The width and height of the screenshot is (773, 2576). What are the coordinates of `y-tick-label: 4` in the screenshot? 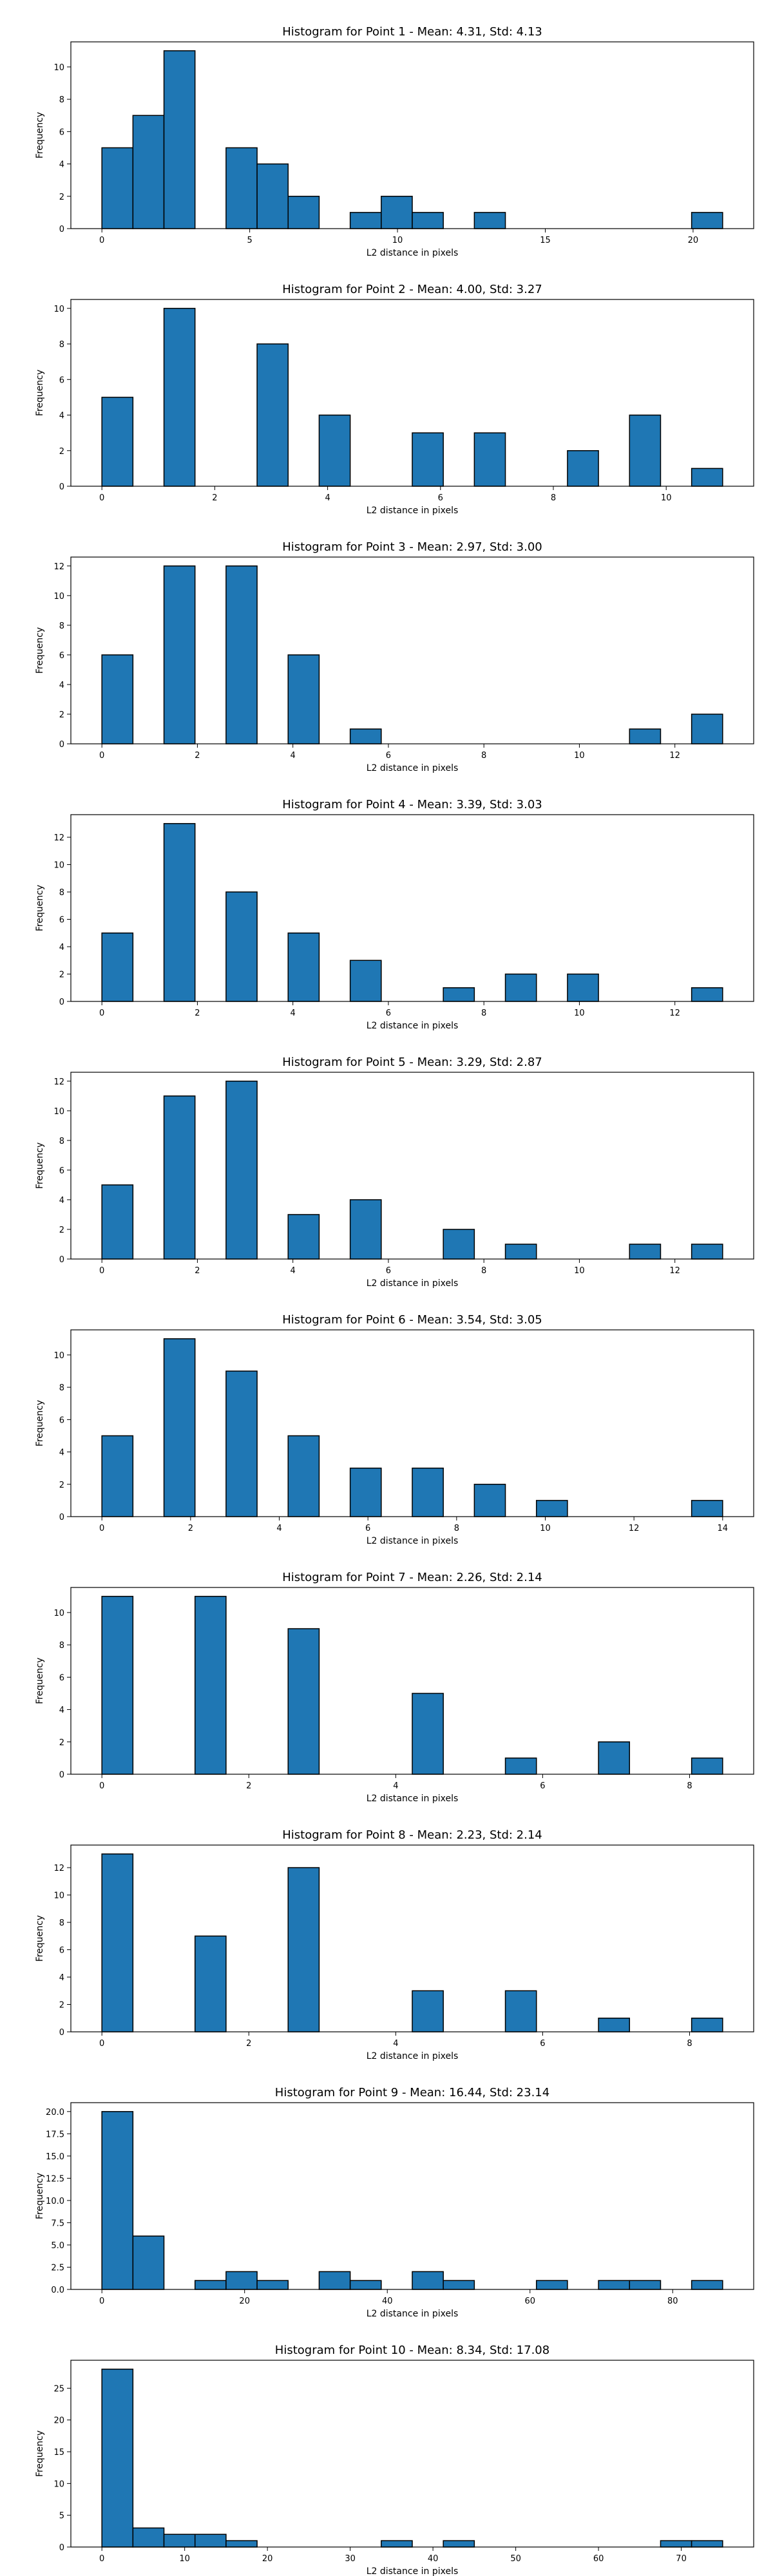 It's located at (61, 1453).